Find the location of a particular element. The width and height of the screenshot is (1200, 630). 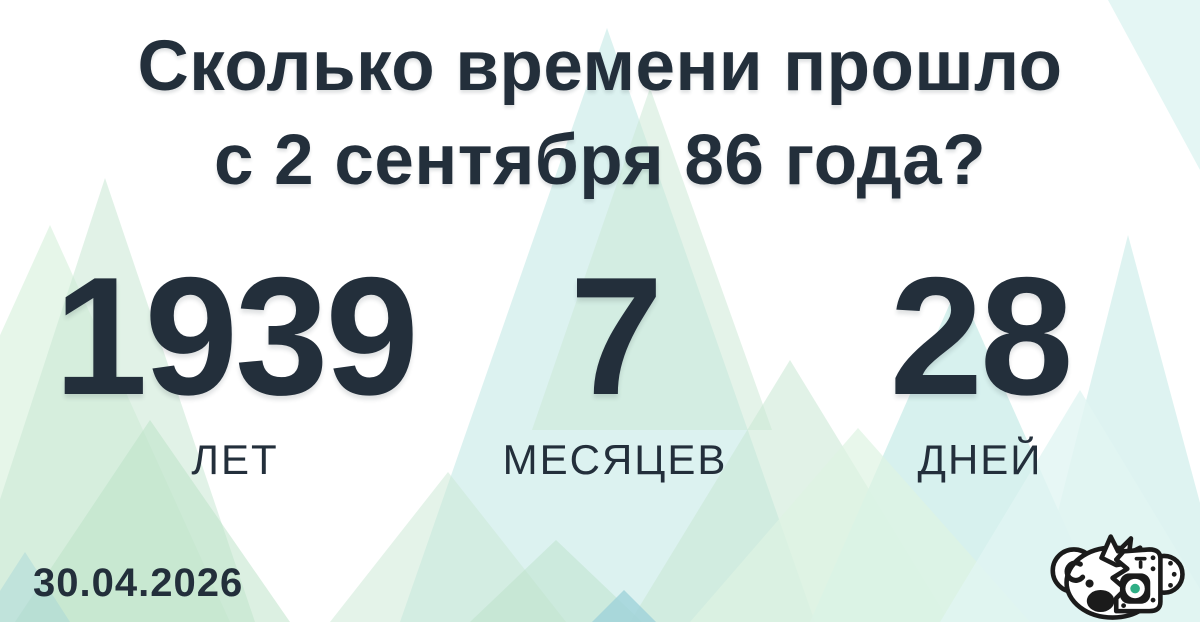

stat-days: 28 ДНЕЙ is located at coordinates (980, 368).